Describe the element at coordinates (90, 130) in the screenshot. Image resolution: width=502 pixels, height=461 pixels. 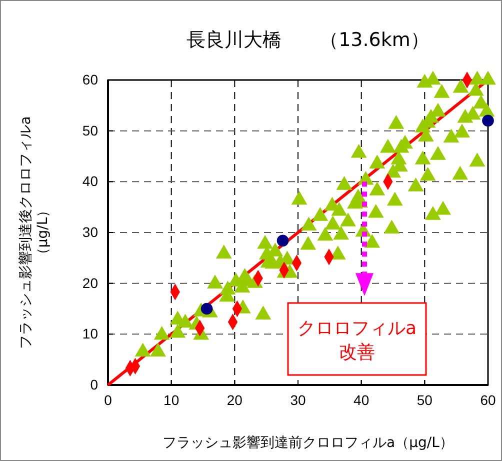
I see `y-tick-label: 50` at that location.